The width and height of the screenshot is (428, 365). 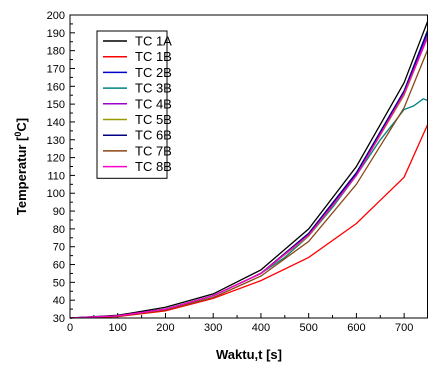 I want to click on x-tick-label: 200, so click(x=165, y=328).